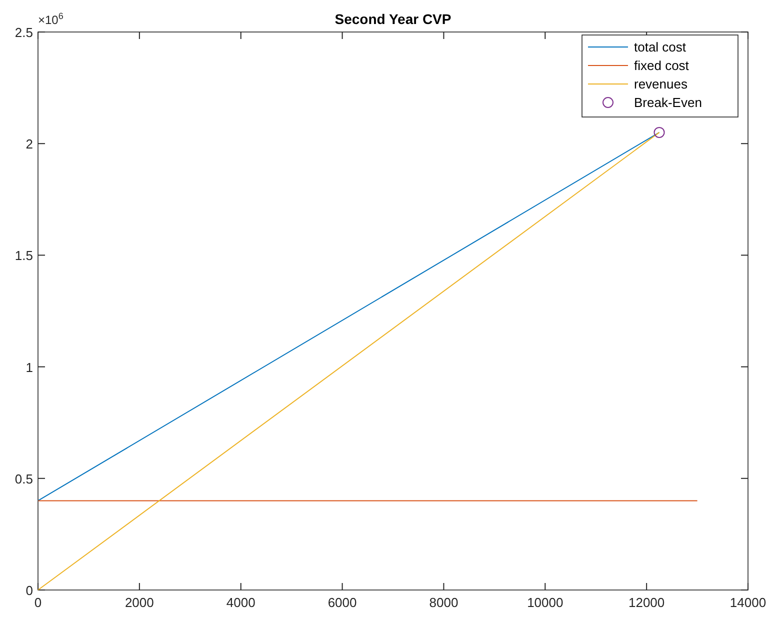  I want to click on legend-label: revenues, so click(661, 84).